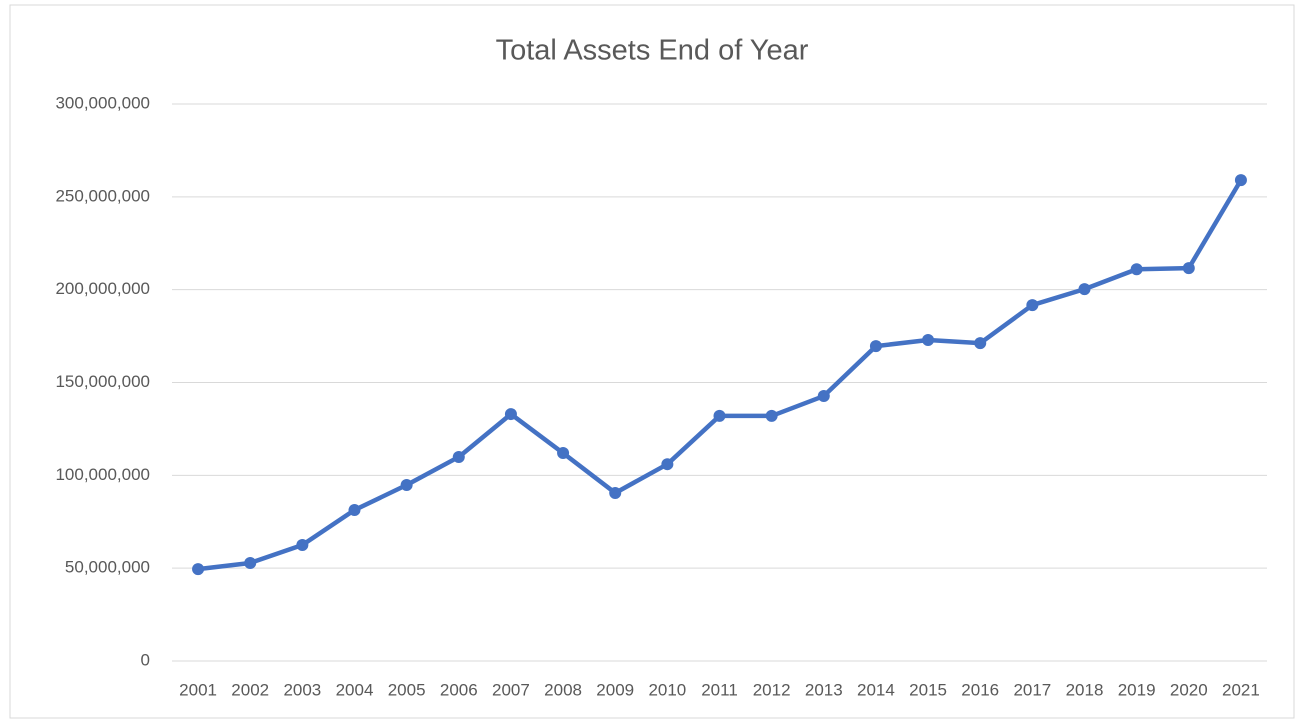 The height and width of the screenshot is (719, 1295). What do you see at coordinates (107, 567) in the screenshot?
I see `y-tick-label: 50,000,000` at bounding box center [107, 567].